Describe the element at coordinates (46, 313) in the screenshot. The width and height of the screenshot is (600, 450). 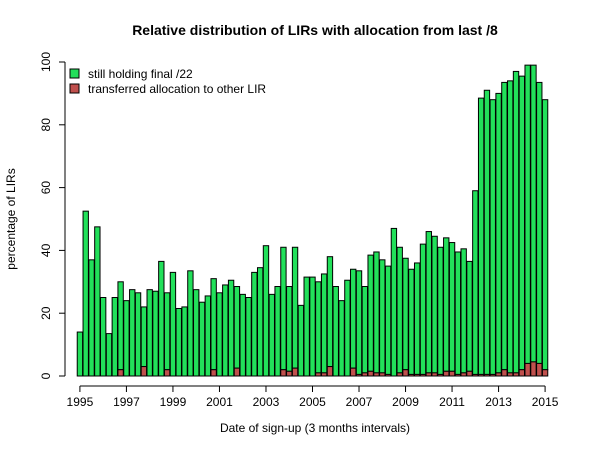
I see `y-tick-label: 20` at that location.